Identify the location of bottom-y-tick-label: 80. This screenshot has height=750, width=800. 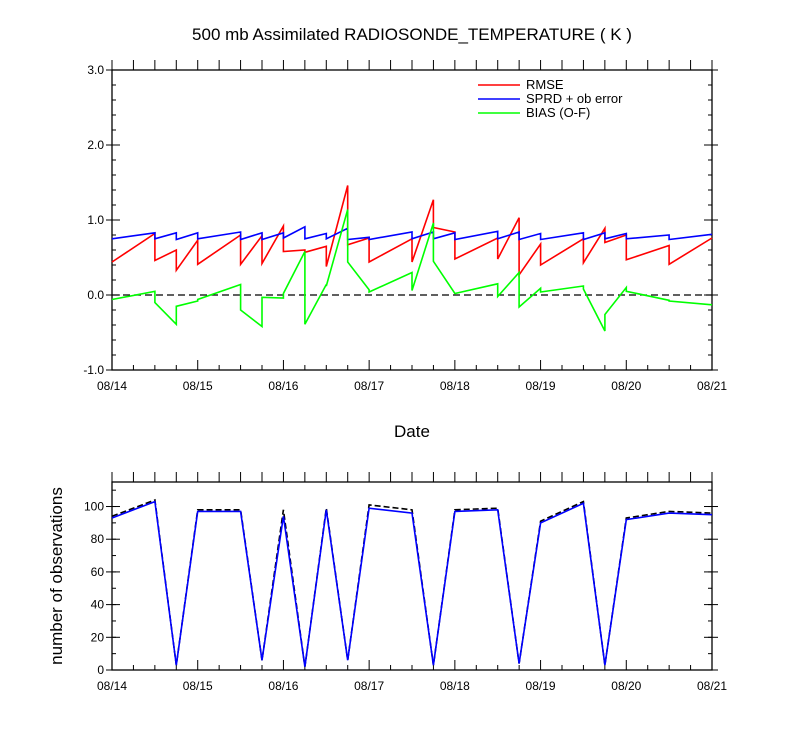
(98, 539).